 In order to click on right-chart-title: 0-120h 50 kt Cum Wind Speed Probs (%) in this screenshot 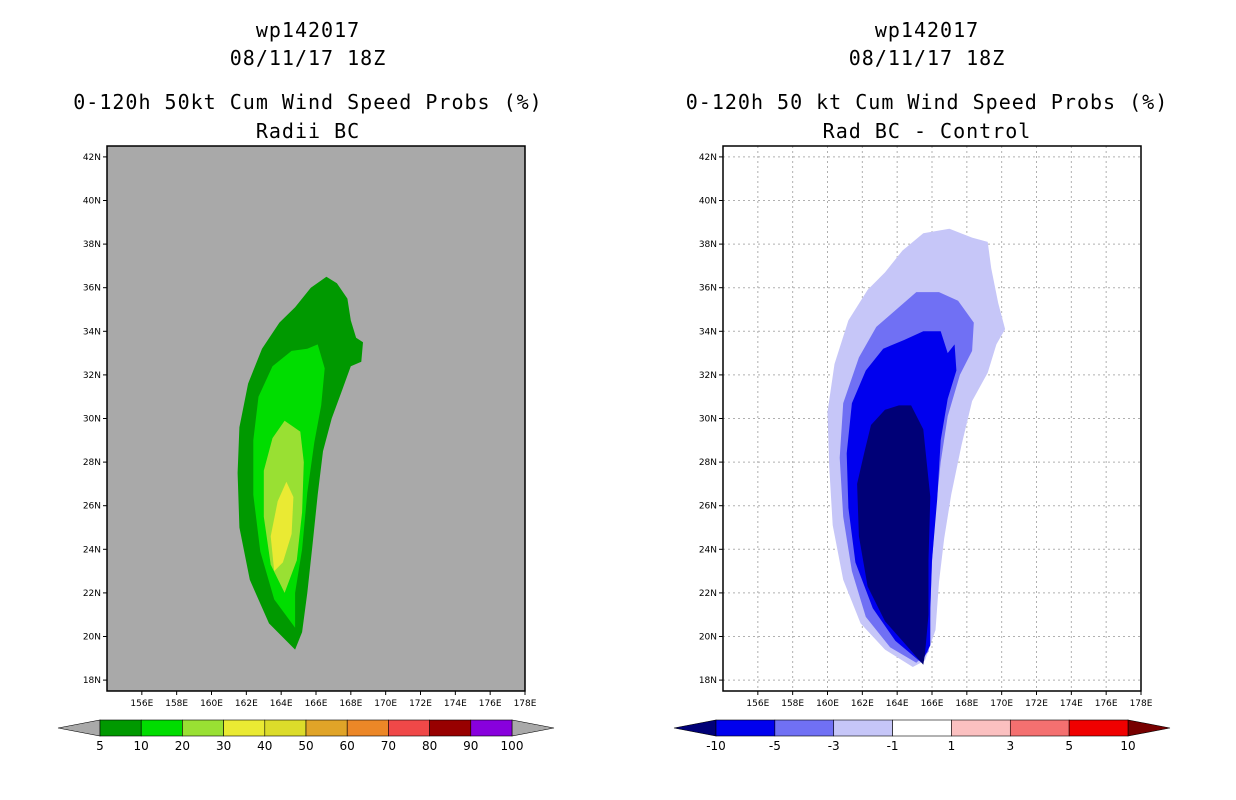, I will do `click(927, 102)`.